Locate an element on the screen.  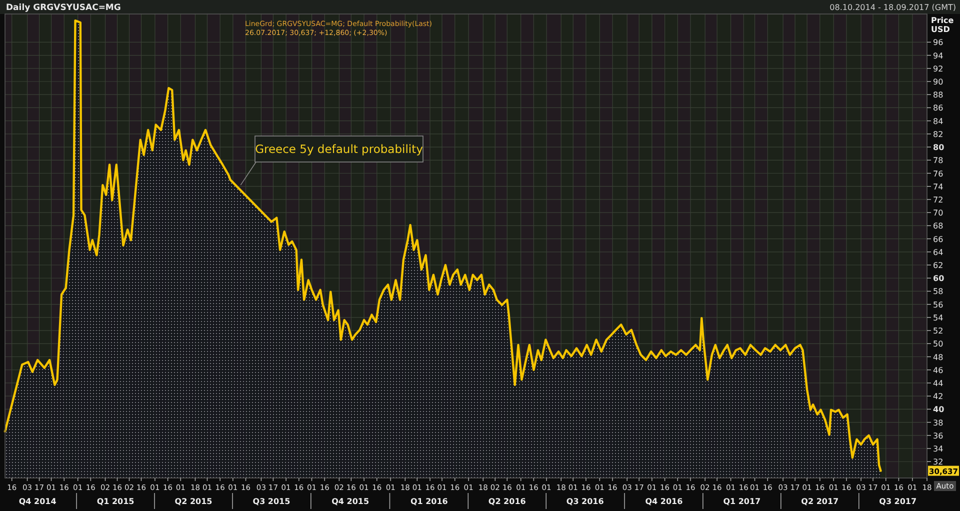
y-tick-label: 64 is located at coordinates (938, 252).